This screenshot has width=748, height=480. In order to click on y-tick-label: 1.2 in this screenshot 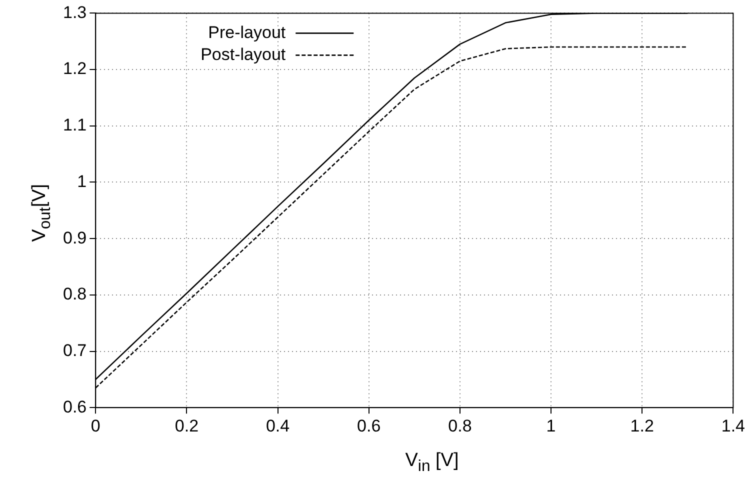, I will do `click(74, 68)`.